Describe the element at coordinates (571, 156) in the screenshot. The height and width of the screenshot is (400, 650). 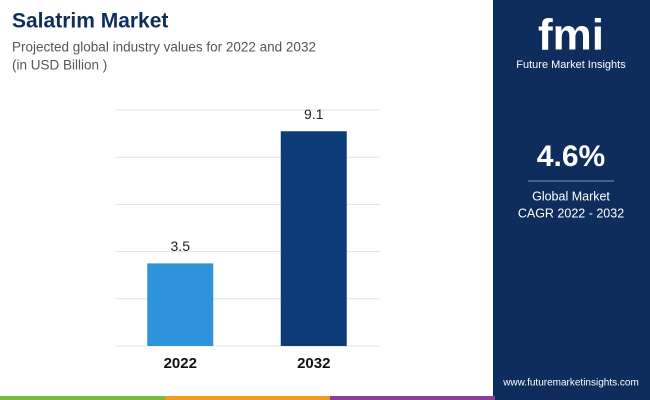
I see `cagr-value: 4.6%` at that location.